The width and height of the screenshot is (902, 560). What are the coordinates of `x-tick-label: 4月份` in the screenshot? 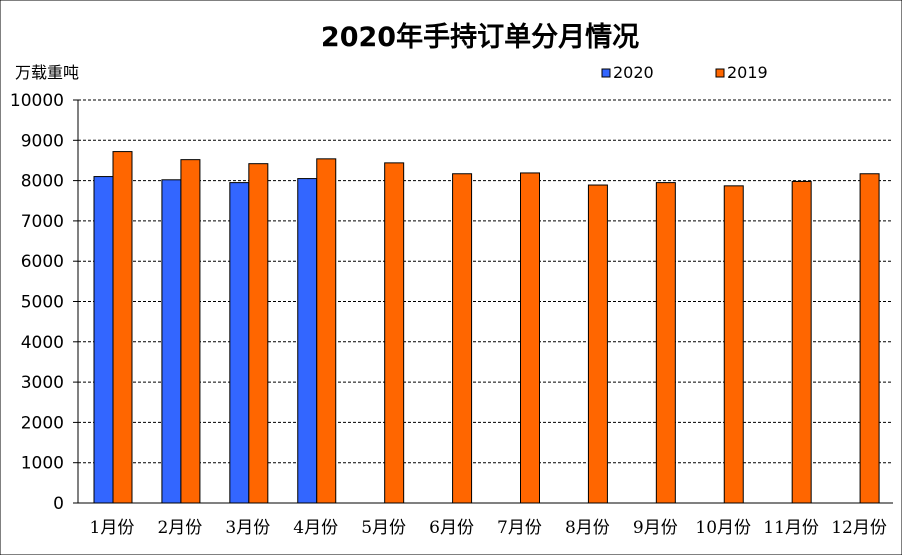 It's located at (315, 528).